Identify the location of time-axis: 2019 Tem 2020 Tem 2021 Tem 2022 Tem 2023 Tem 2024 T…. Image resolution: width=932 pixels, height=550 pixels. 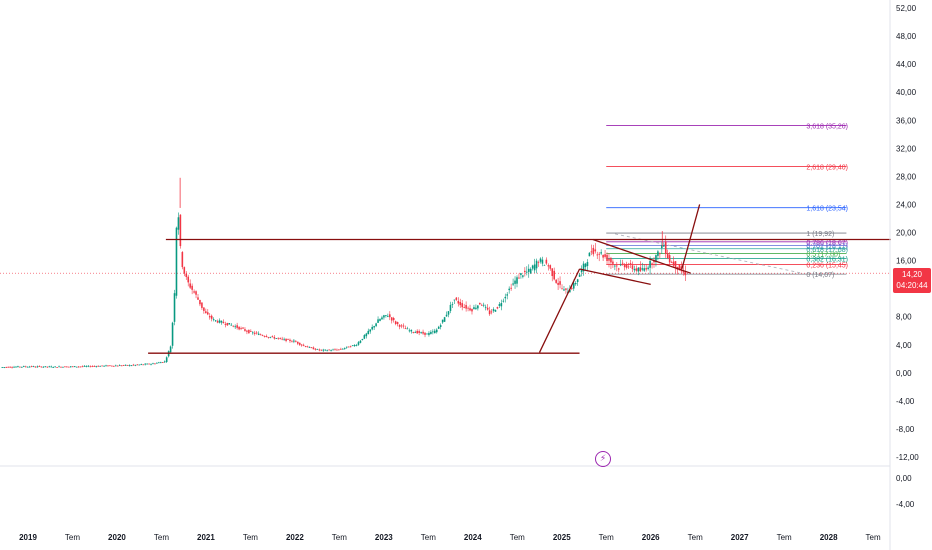
(450, 537).